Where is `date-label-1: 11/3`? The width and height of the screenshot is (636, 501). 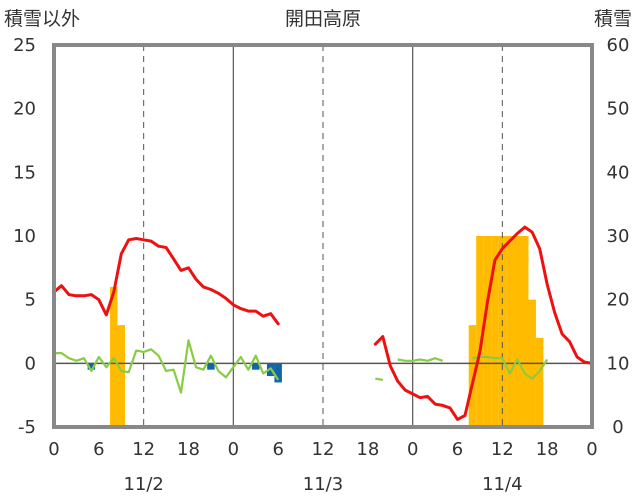 date-label-1: 11/3 is located at coordinates (323, 484).